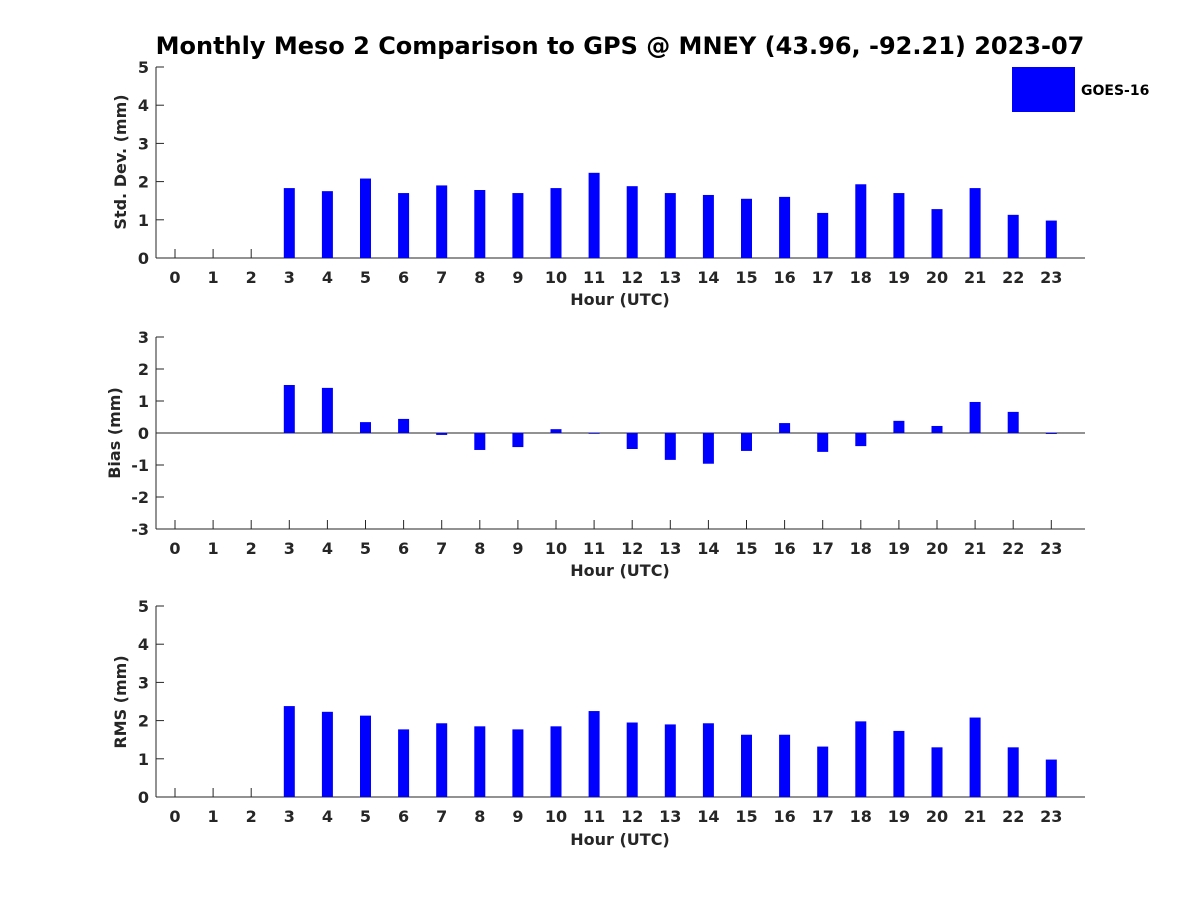 This screenshot has height=900, width=1200. What do you see at coordinates (327, 548) in the screenshot?
I see `x-tick-label: 4` at bounding box center [327, 548].